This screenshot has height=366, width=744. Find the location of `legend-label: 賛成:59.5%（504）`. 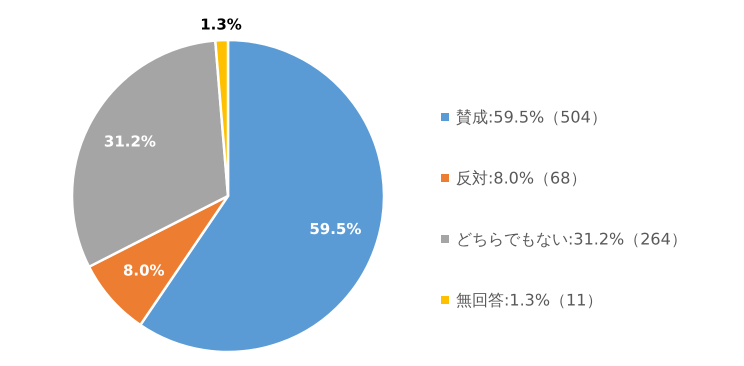

legend-label: 賛成:59.5%（504） is located at coordinates (531, 117).